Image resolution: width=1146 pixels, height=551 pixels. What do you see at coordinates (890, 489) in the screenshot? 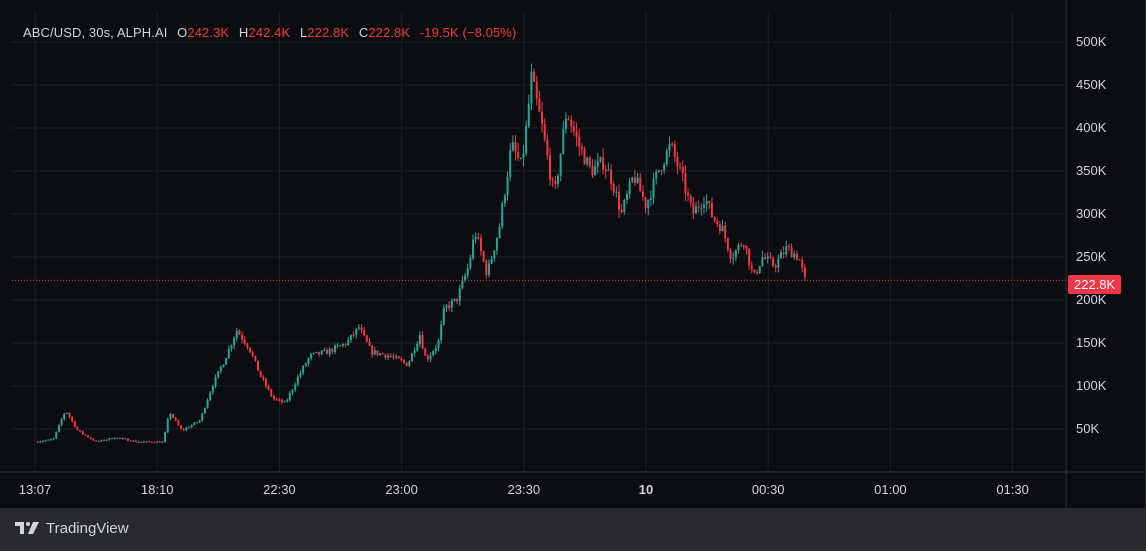
I see `time-tick-label: 01:00` at bounding box center [890, 489].